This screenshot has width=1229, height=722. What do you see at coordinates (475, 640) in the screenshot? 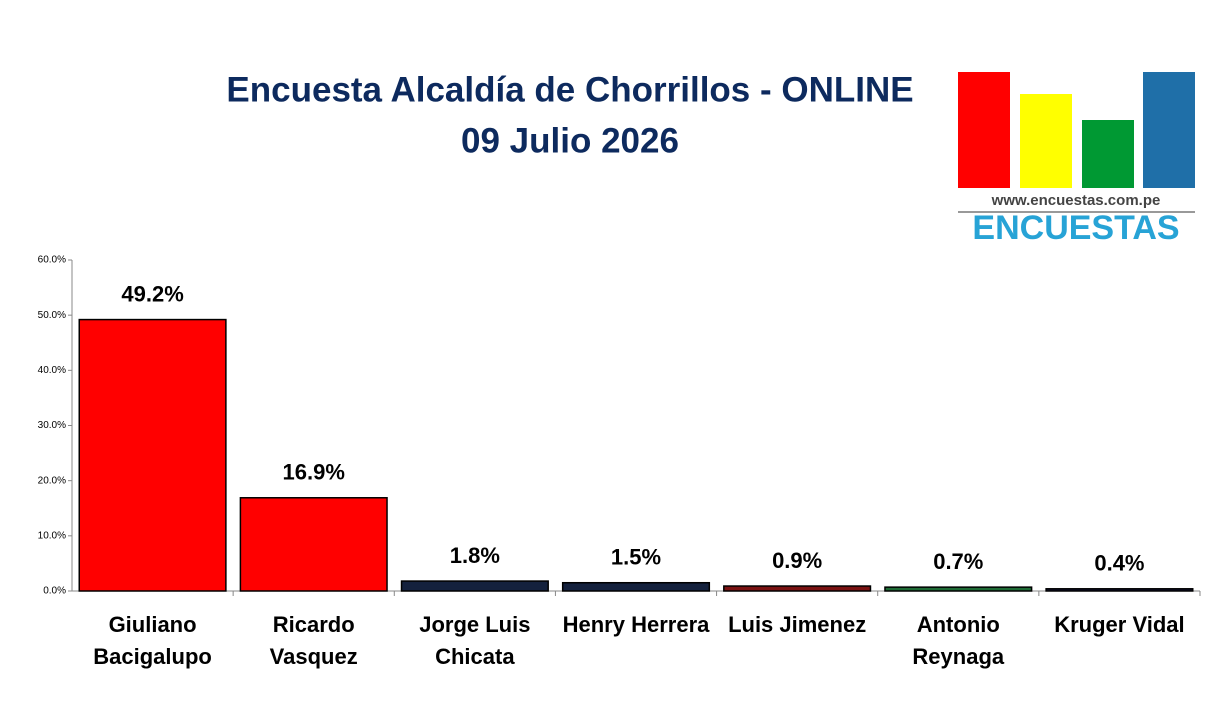
I see `x-tick-label: Jorge Luis Chicata` at bounding box center [475, 640].